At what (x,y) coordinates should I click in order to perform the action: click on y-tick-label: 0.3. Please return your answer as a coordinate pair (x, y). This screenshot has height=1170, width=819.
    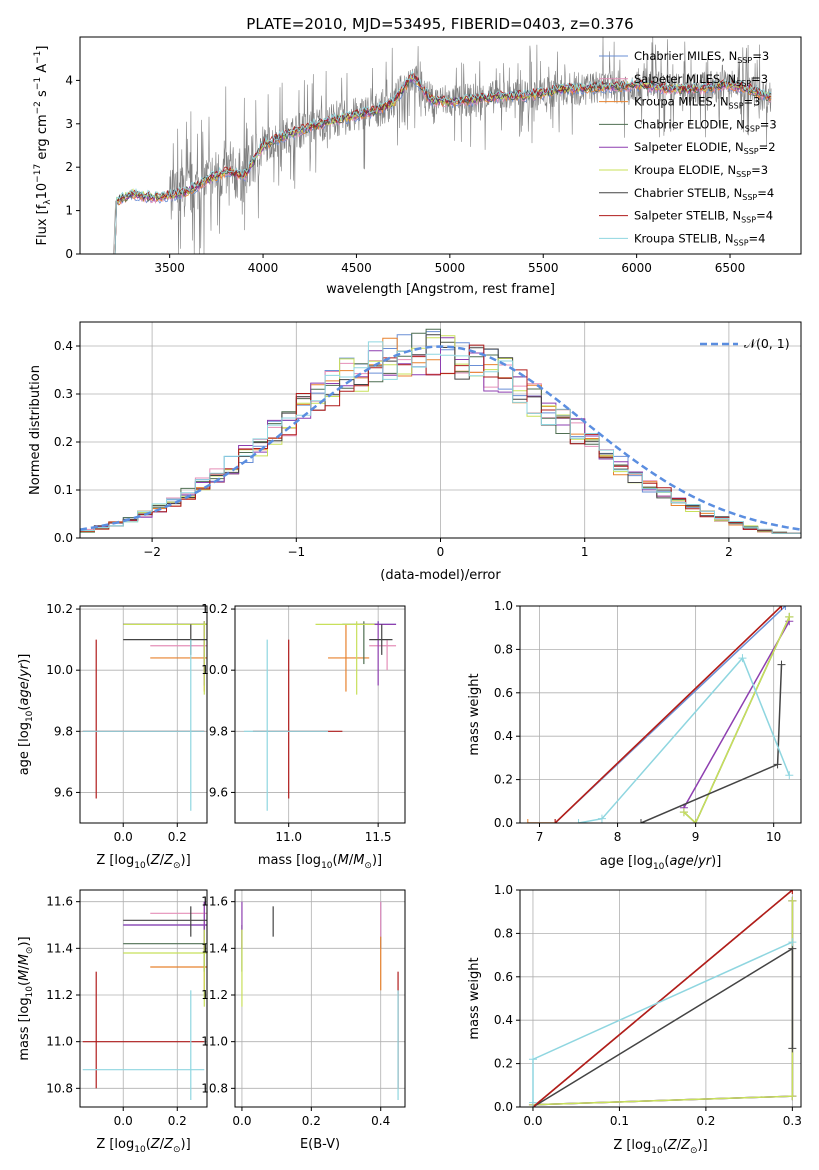
    Looking at the image, I should click on (63, 394).